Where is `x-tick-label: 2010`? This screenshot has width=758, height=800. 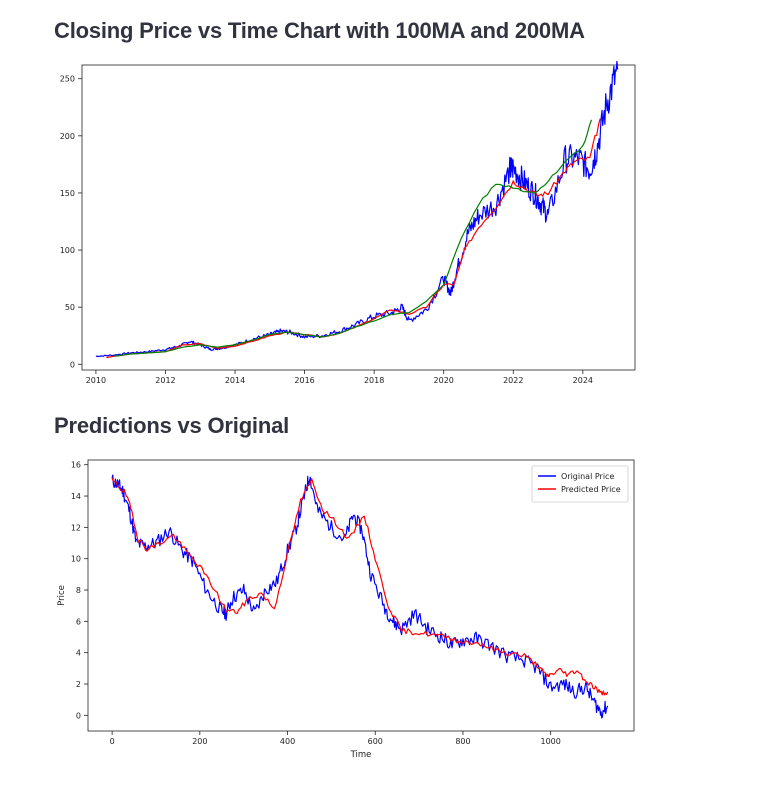 x-tick-label: 2010 is located at coordinates (96, 380).